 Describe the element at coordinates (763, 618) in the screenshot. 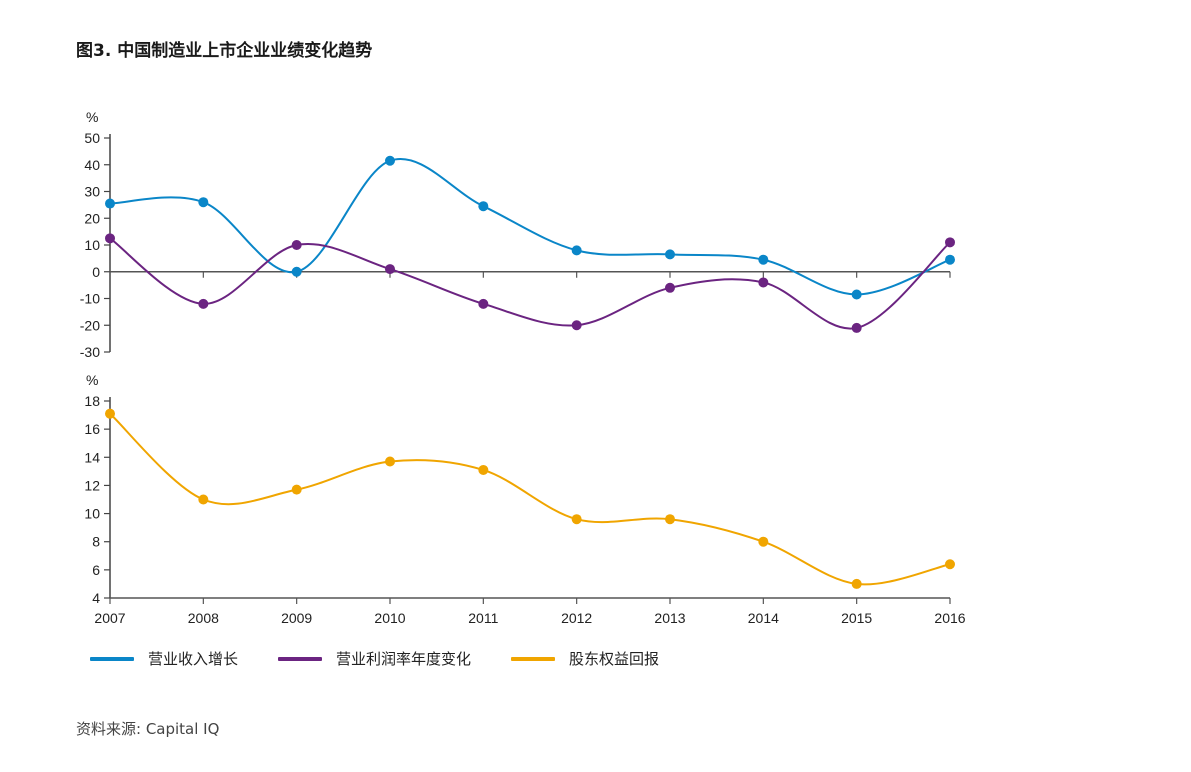

I see `x-tick-label: 2014` at that location.